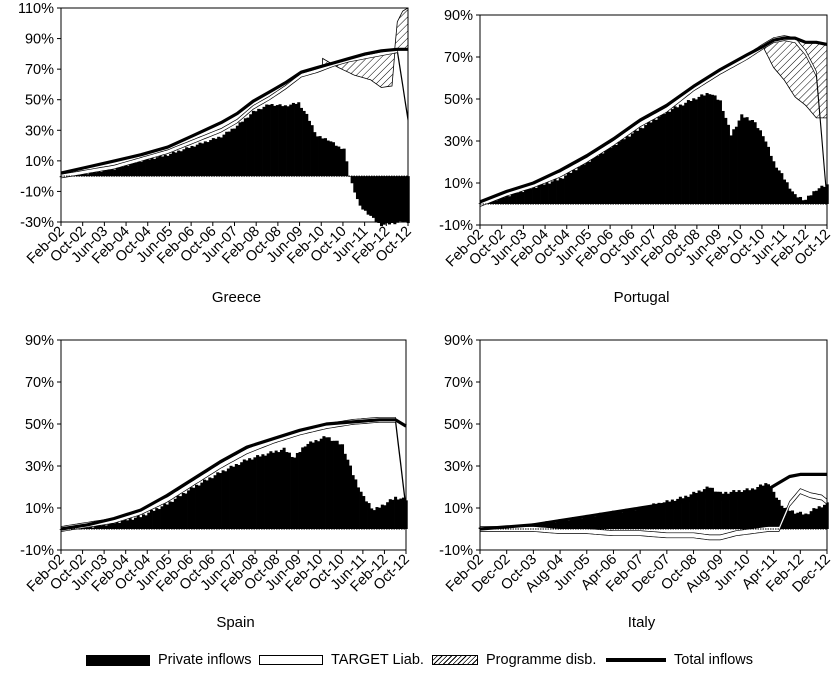 The image size is (837, 681). What do you see at coordinates (514, 660) in the screenshot?
I see `legend-item-programme: Programme disb.` at bounding box center [514, 660].